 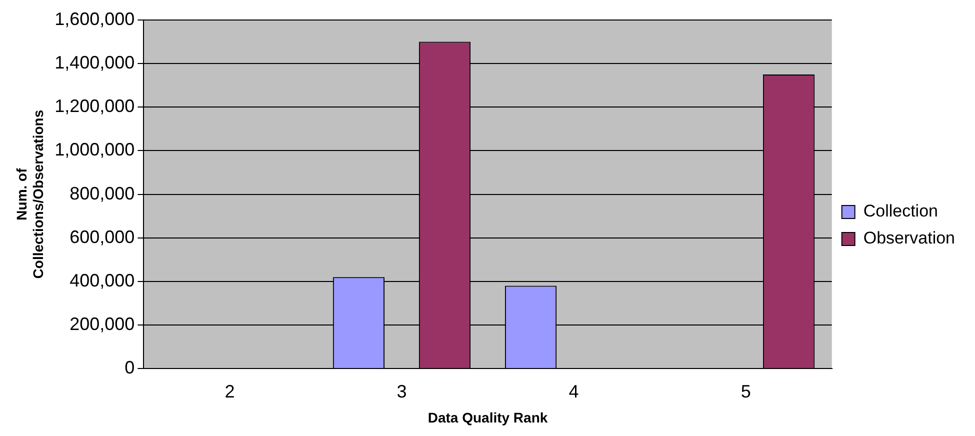 What do you see at coordinates (229, 391) in the screenshot?
I see `x-tick-label: 2` at bounding box center [229, 391].